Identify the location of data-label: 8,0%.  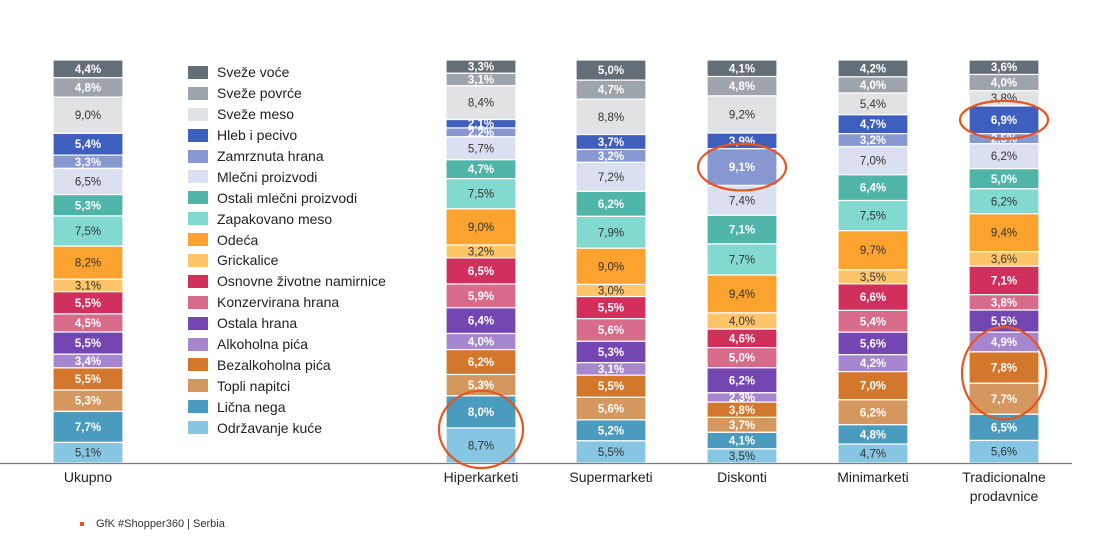
(481, 413).